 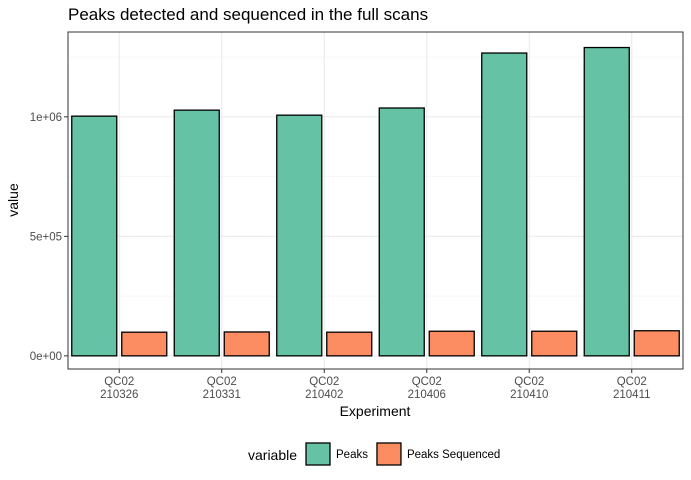 I want to click on x-tick-label: 210326, so click(x=119, y=395).